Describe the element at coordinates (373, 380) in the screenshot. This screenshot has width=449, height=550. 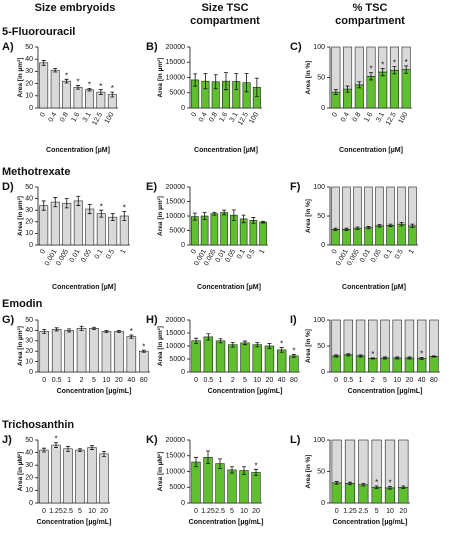
I see `x-tick-label: 2` at that location.